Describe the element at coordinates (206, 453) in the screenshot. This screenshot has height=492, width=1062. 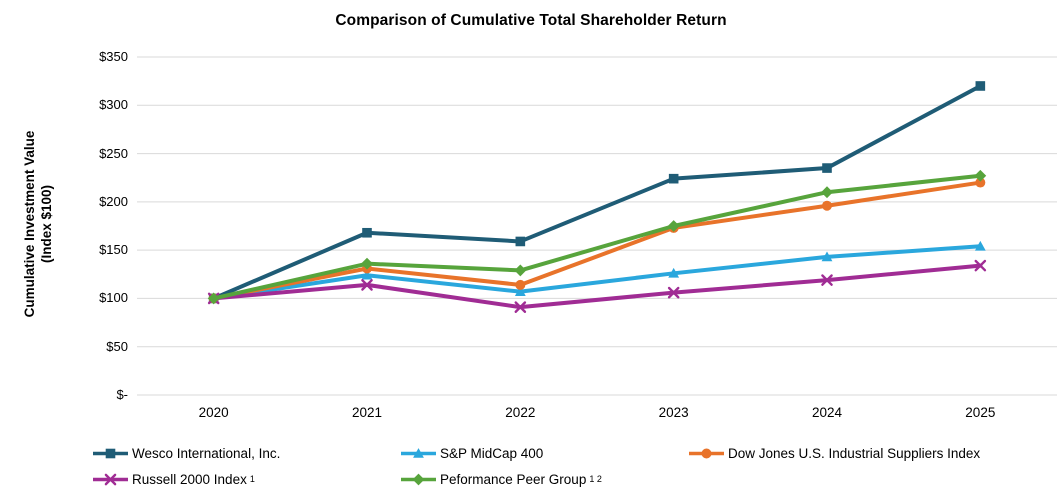
I see `legend-label: Wesco International, Inc.` at that location.